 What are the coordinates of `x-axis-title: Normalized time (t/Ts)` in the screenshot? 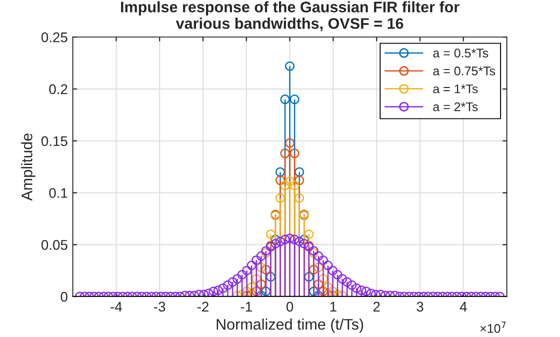 It's located at (290, 325).